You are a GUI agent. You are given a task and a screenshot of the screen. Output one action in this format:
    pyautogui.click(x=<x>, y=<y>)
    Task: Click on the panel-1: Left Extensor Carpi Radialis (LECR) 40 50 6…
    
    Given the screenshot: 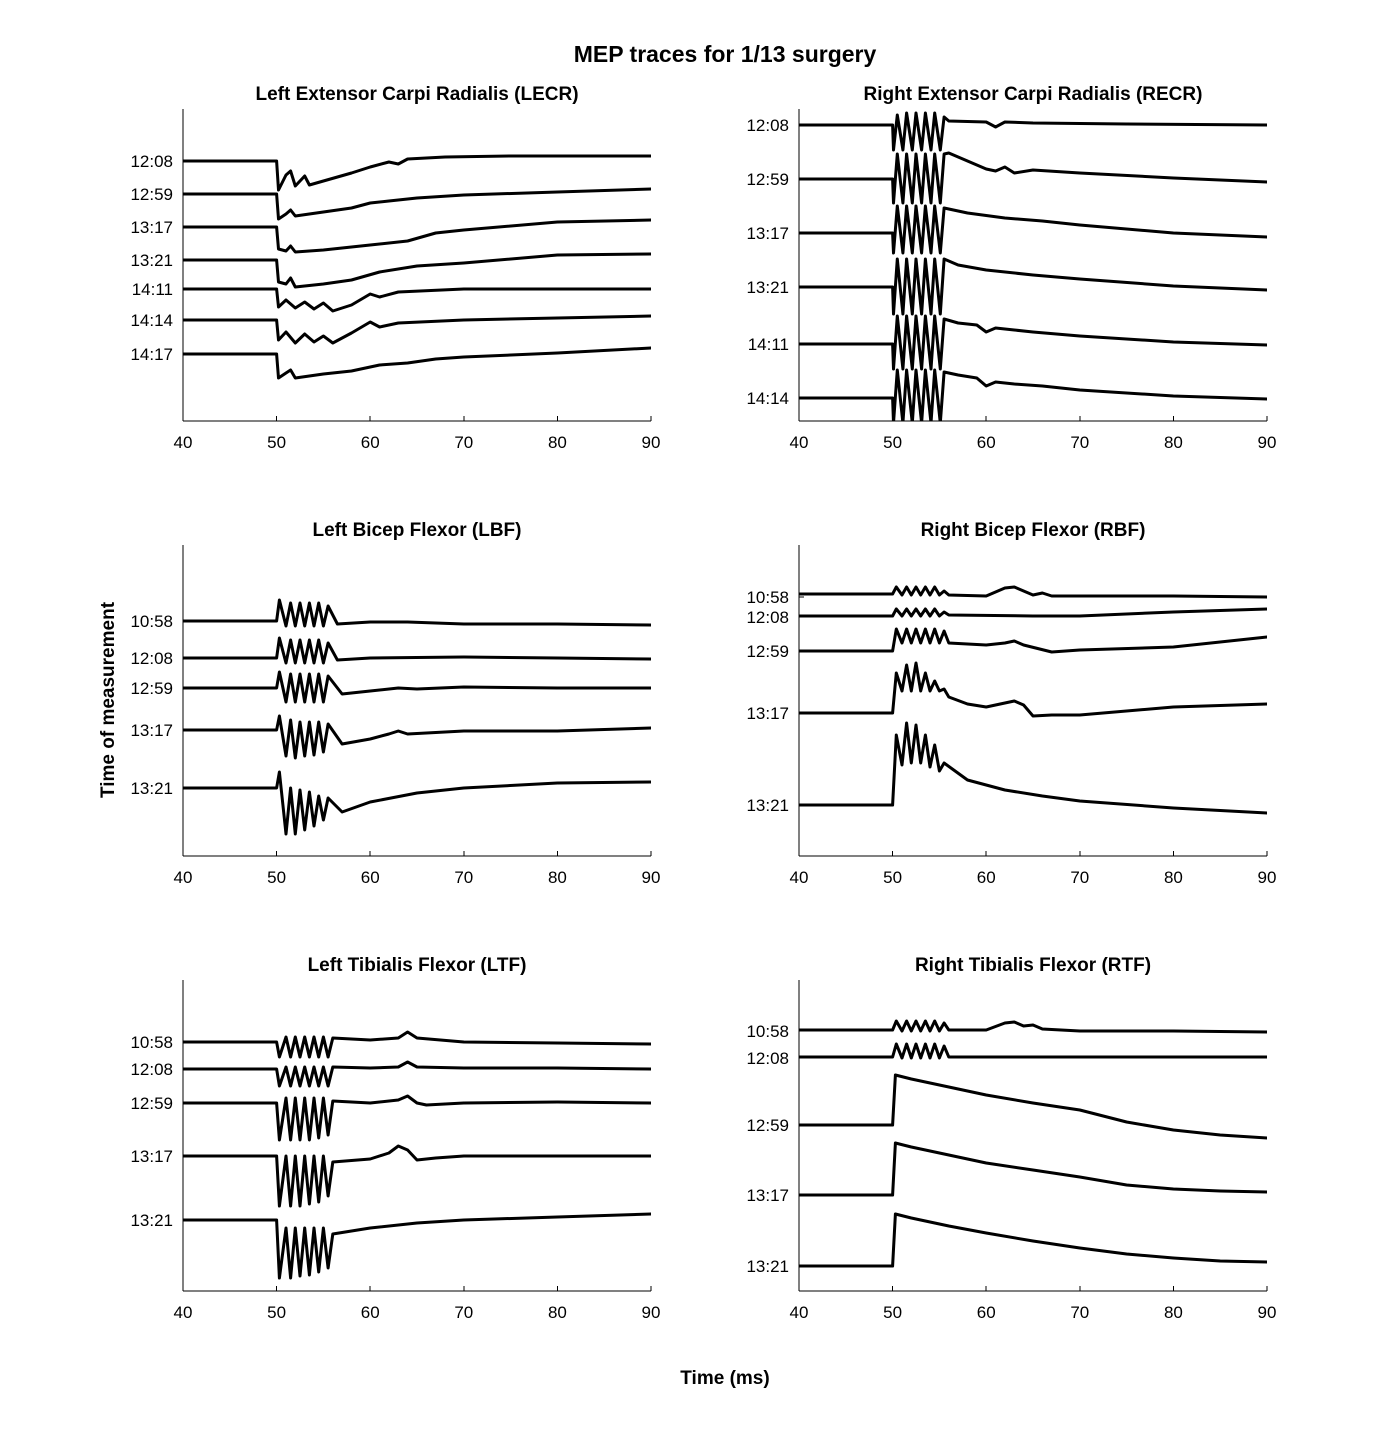 What is the action you would take?
    pyautogui.click(x=395, y=268)
    